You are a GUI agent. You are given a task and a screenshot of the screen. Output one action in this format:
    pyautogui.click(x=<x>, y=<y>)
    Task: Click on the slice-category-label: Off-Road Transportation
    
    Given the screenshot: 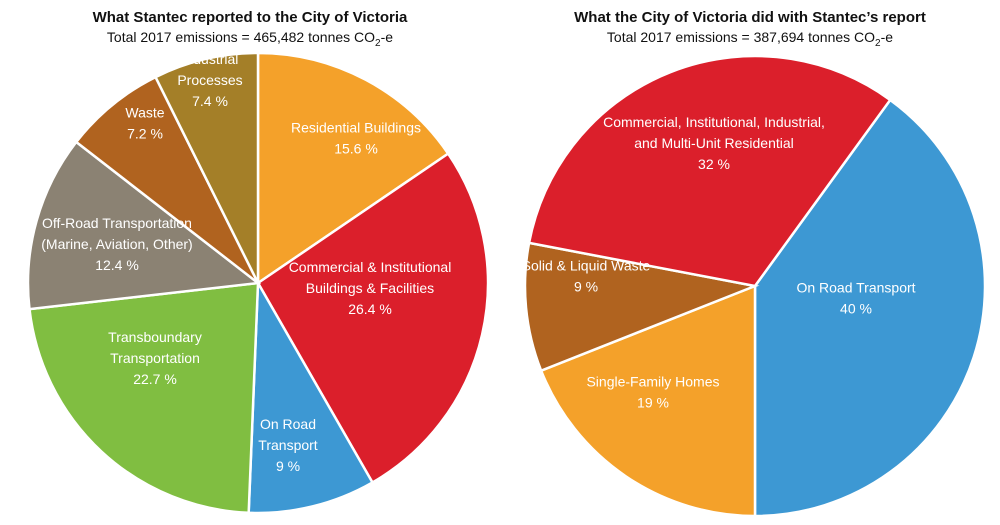 What is the action you would take?
    pyautogui.click(x=117, y=223)
    